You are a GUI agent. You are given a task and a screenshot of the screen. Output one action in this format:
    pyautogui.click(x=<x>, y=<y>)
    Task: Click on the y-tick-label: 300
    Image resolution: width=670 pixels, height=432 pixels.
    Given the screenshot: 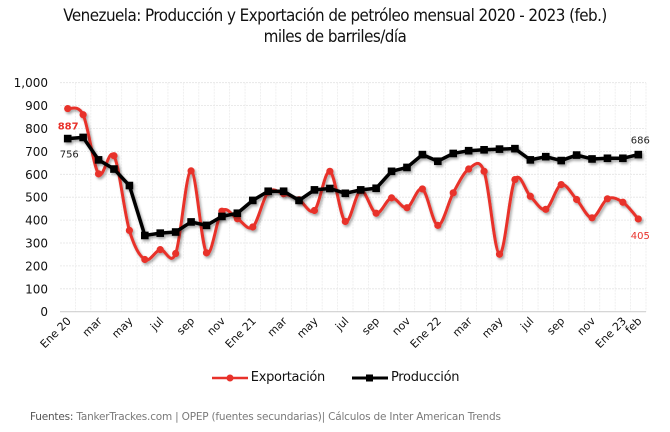 What is the action you would take?
    pyautogui.click(x=36, y=244)
    